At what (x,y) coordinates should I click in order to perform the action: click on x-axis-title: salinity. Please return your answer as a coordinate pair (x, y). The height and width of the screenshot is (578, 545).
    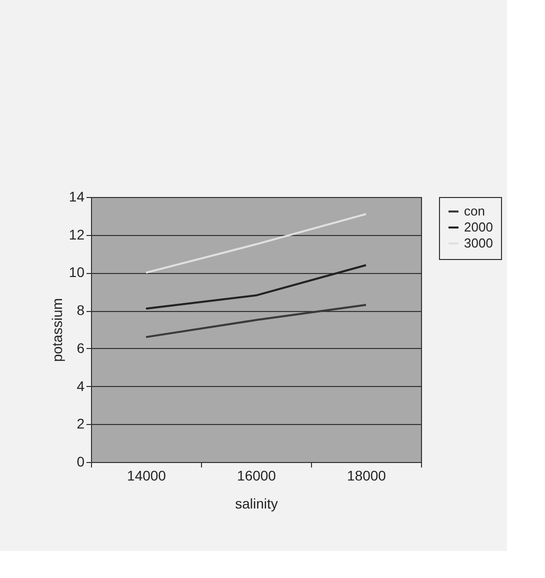
    Looking at the image, I should click on (256, 504).